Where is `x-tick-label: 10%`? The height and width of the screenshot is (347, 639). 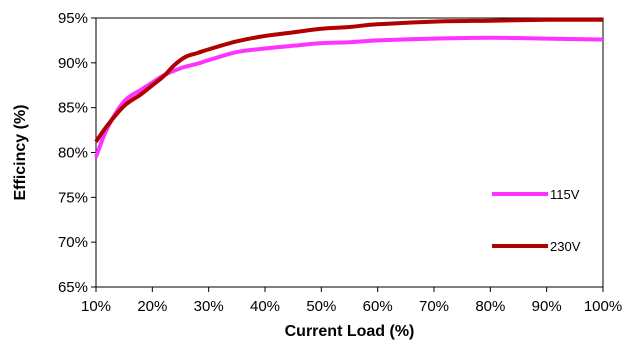
x-tick-label: 10% is located at coordinates (96, 306).